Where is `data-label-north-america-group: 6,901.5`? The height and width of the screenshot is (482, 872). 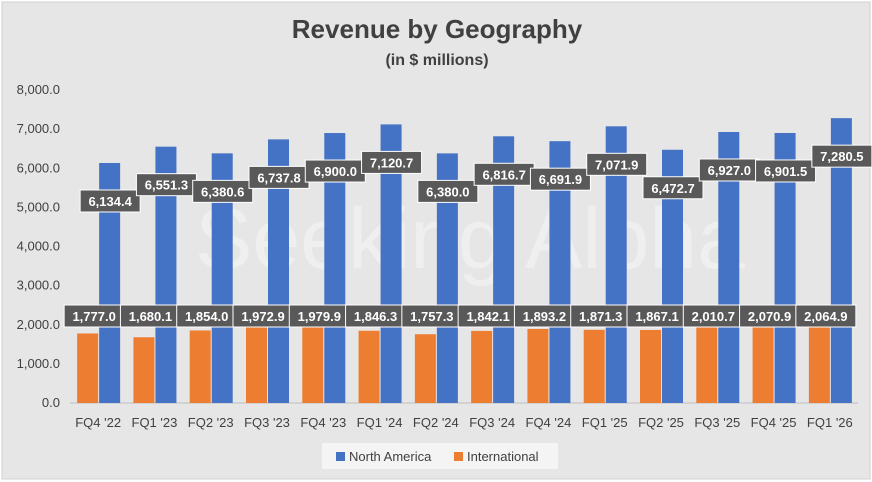 data-label-north-america-group: 6,901.5 is located at coordinates (786, 171).